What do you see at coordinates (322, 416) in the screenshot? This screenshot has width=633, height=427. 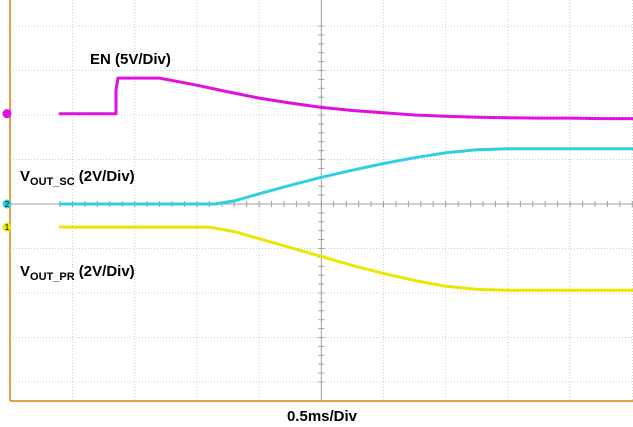 I see `x-axis-label: 0.5ms/Div` at bounding box center [322, 416].